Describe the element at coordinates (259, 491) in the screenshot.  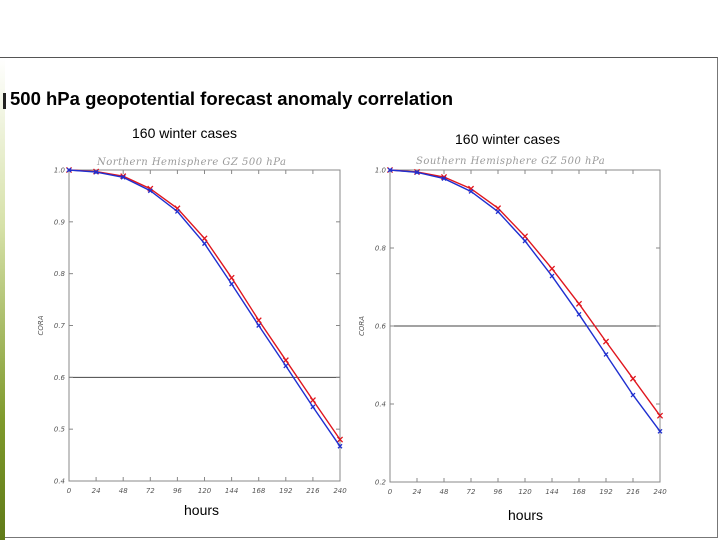
I see `left-xtick-label: 168` at that location.